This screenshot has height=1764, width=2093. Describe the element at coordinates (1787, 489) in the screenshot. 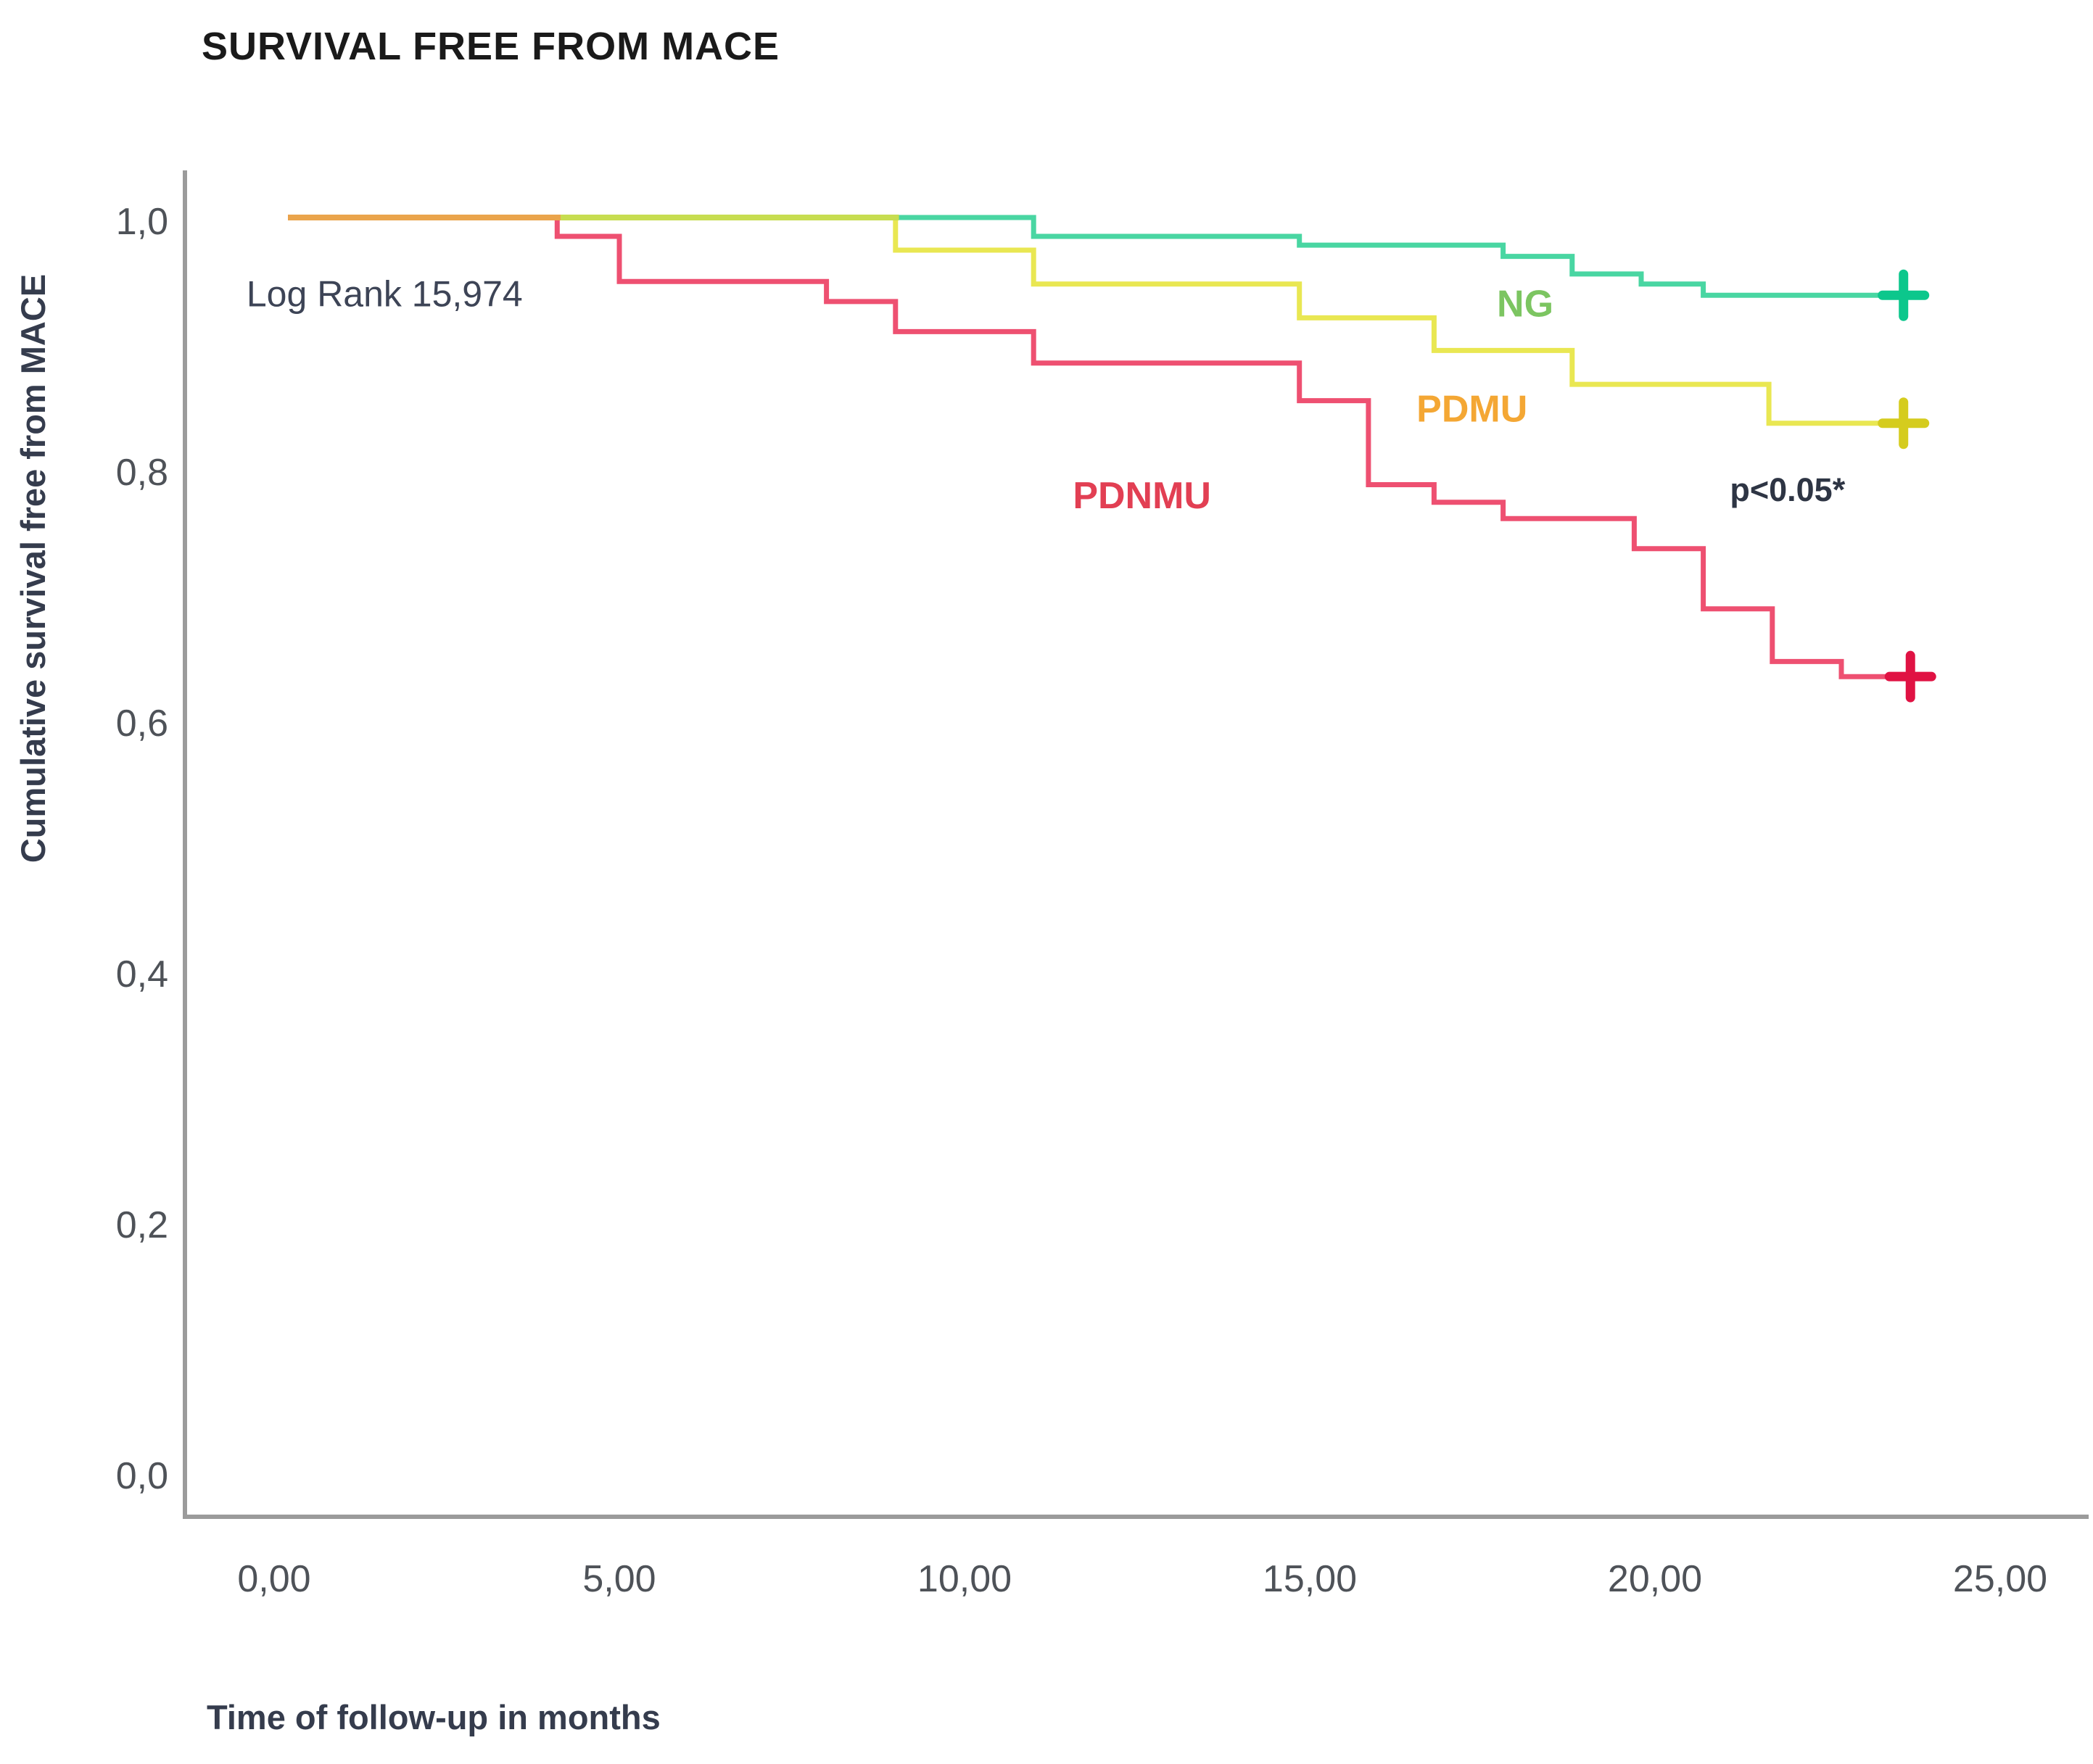

I see `annotation-p-value: p<0.05*` at that location.